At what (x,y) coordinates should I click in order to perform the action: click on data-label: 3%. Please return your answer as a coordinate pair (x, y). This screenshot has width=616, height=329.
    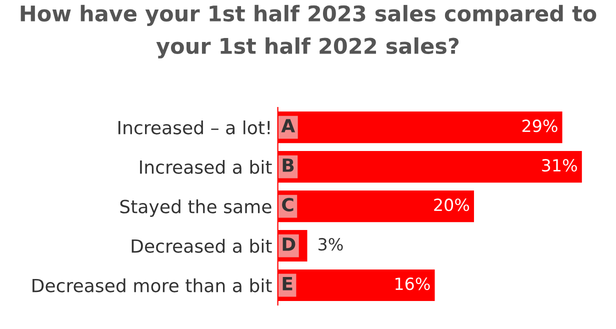
    Looking at the image, I should click on (330, 244).